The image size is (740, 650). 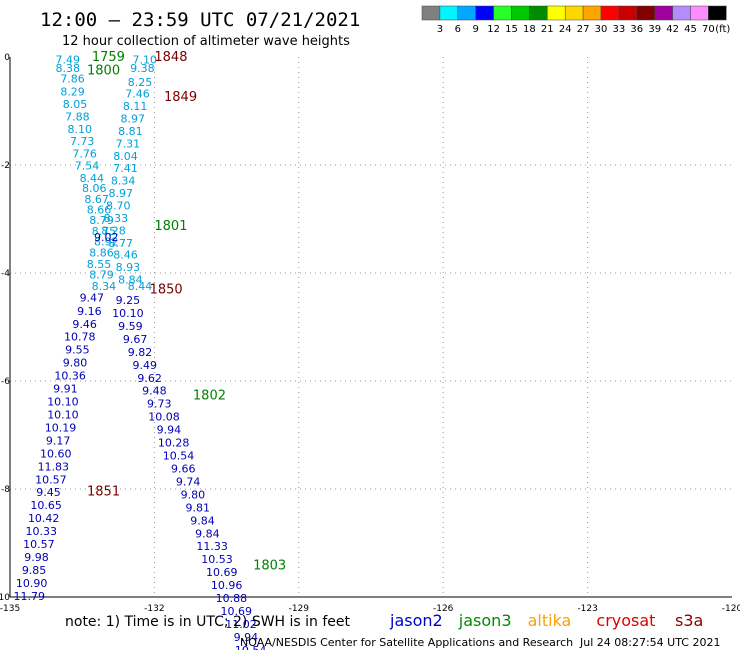 I want to click on data-point-jason3: 10.28, so click(x=174, y=443).